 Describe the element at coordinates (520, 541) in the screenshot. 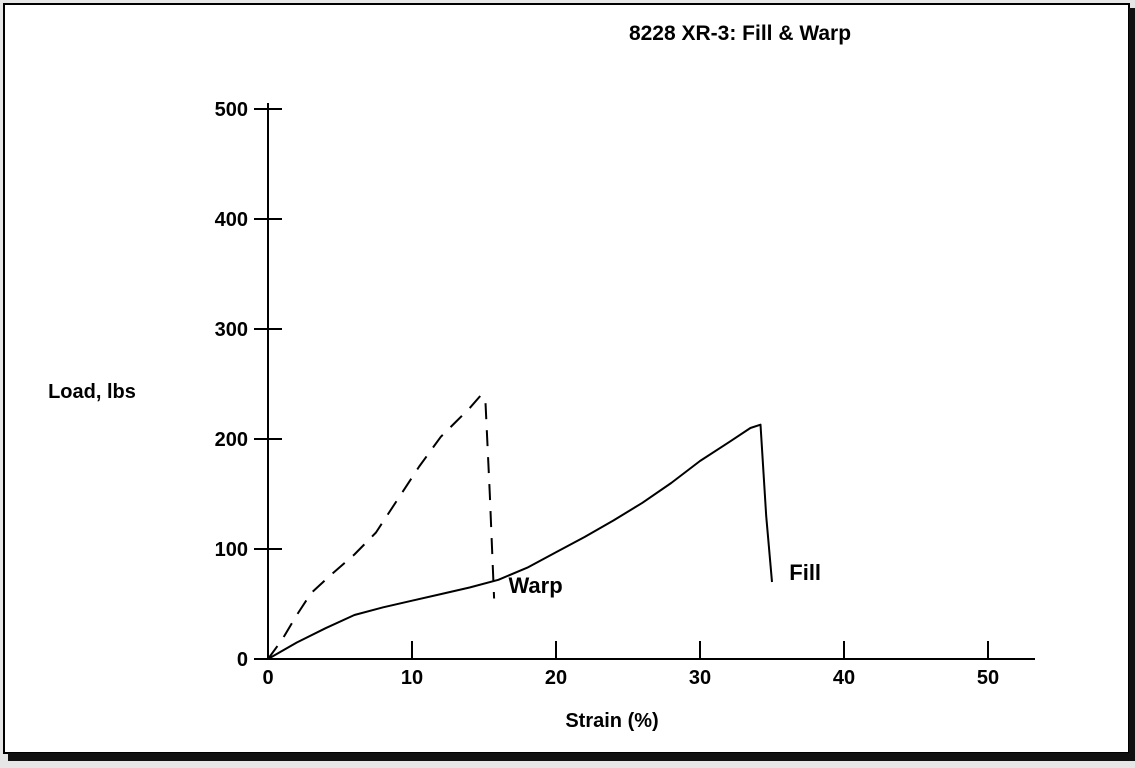

I see `series-line-fill` at that location.